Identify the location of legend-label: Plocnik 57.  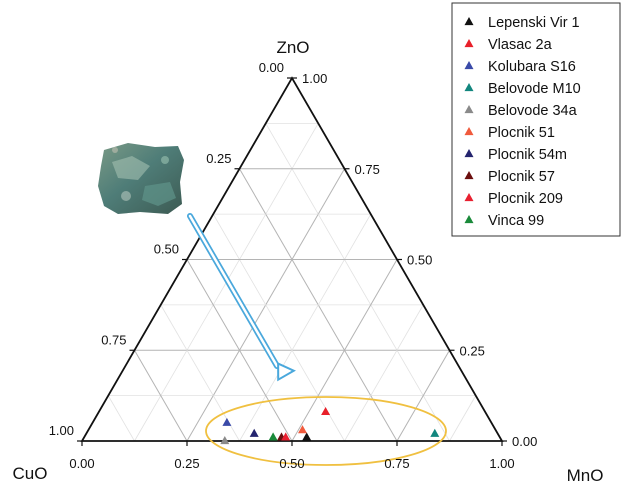
(521, 177).